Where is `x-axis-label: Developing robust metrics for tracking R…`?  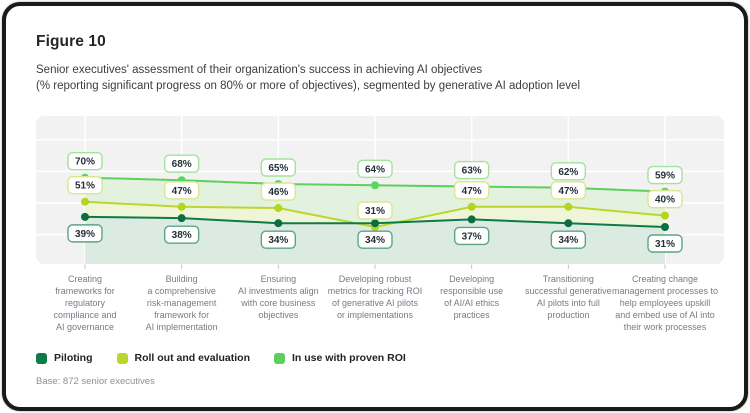
x-axis-label: Developing robust metrics for tracking R… is located at coordinates (375, 297).